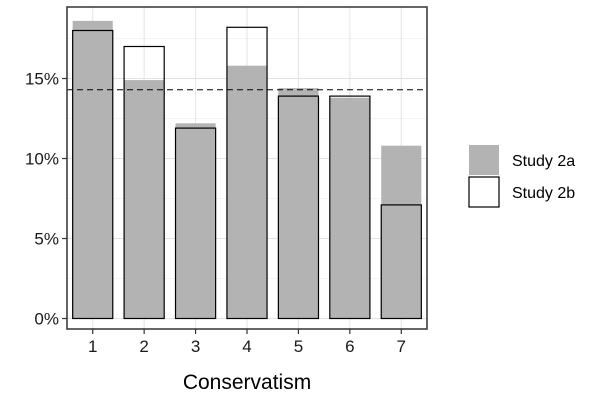 This screenshot has width=598, height=393. Describe the element at coordinates (521, 176) in the screenshot. I see `legend: Study 2a Study 2b` at that location.